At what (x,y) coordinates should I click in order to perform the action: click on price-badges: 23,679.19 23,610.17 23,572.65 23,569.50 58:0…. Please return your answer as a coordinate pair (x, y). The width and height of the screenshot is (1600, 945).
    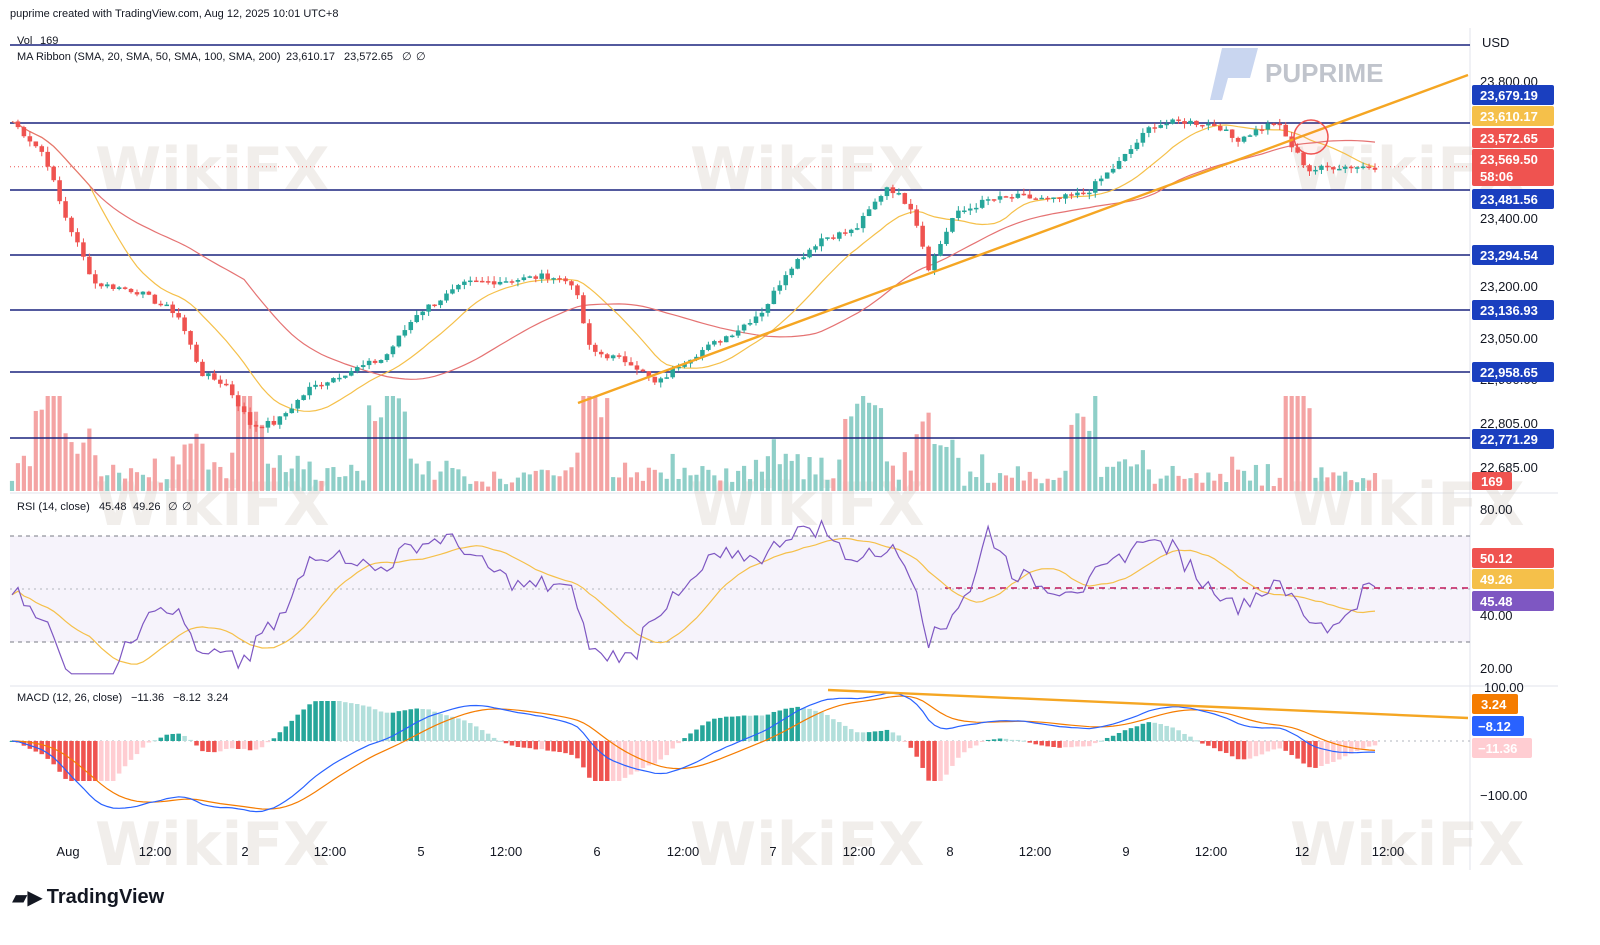
    Looking at the image, I should click on (1513, 421).